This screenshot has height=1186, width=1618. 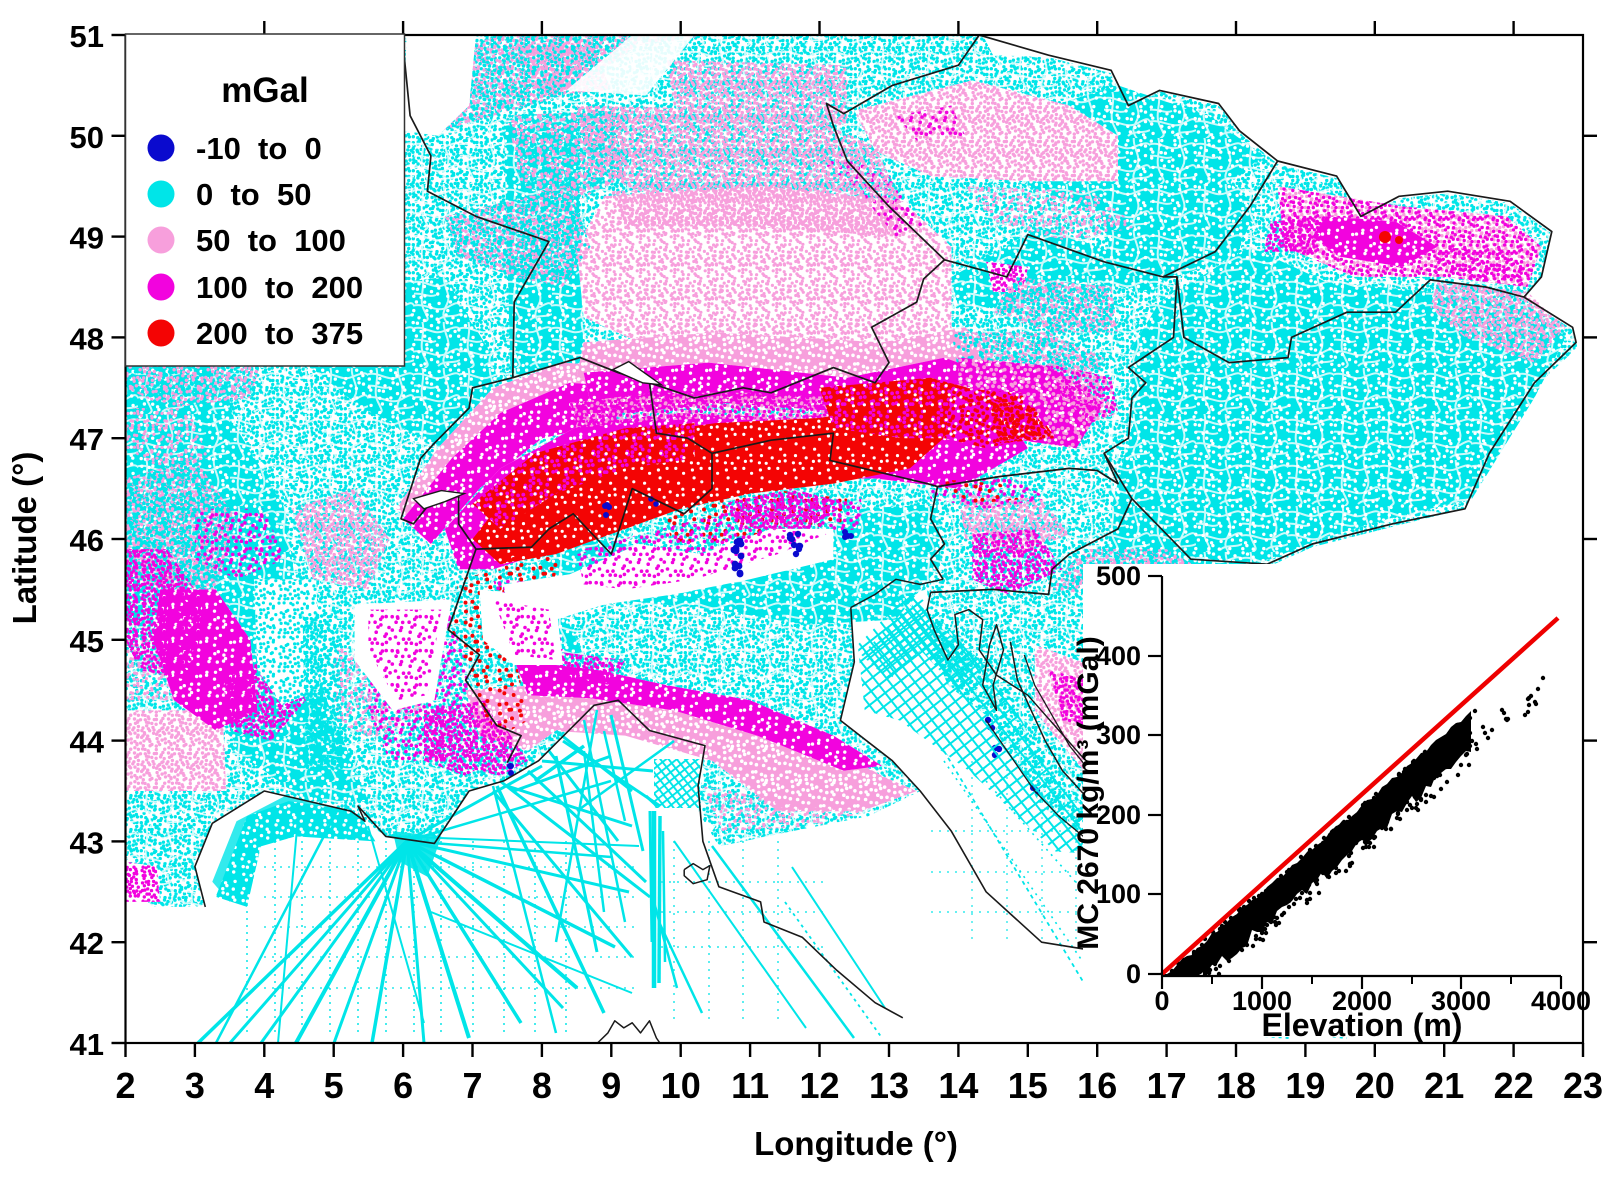 What do you see at coordinates (125, 1085) in the screenshot?
I see `svg-text: 2` at bounding box center [125, 1085].